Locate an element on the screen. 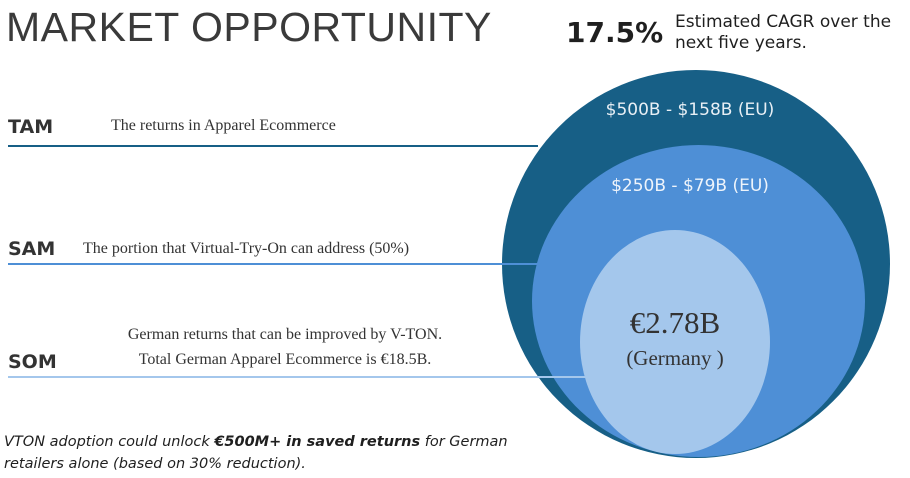  sam-connector-line is located at coordinates (276, 264).